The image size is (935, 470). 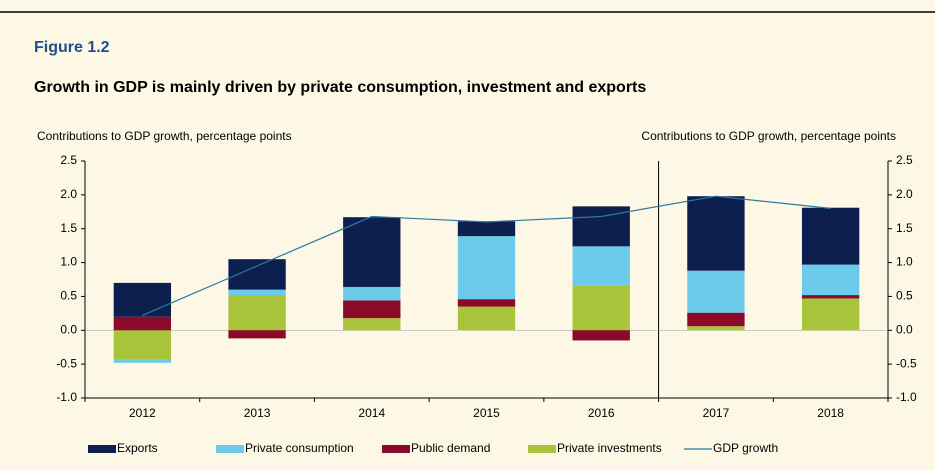 What do you see at coordinates (68, 228) in the screenshot?
I see `y-tick-label: 1.5` at bounding box center [68, 228].